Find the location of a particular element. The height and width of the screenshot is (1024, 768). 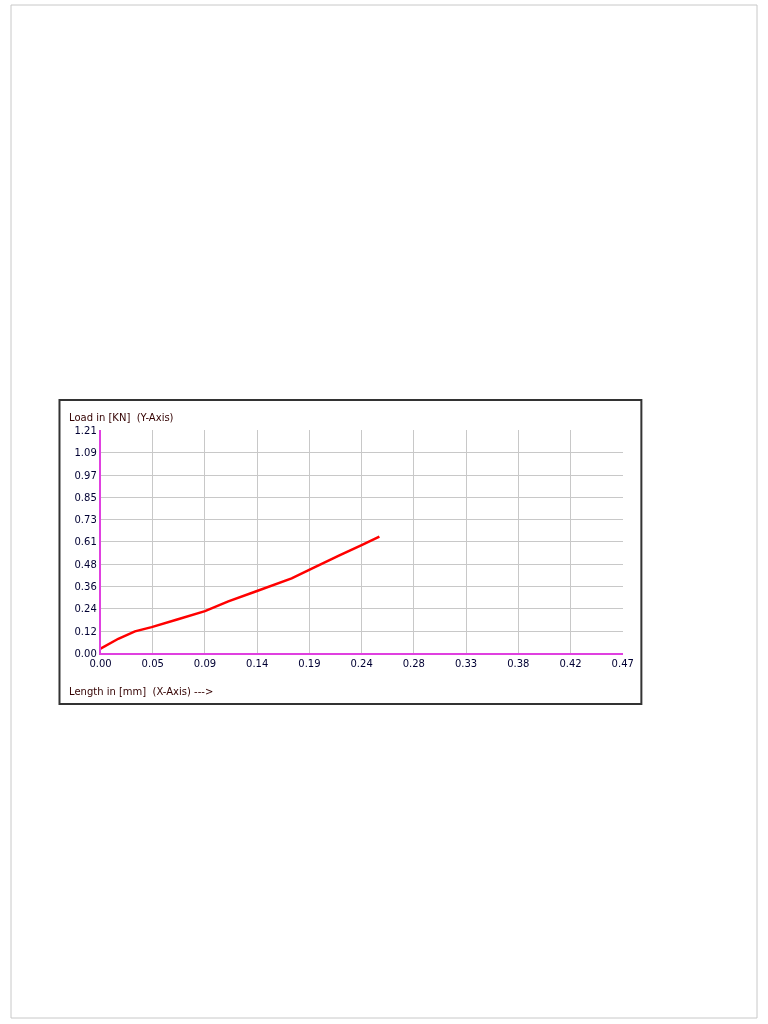

x-tick-label: 0.47 is located at coordinates (622, 664).